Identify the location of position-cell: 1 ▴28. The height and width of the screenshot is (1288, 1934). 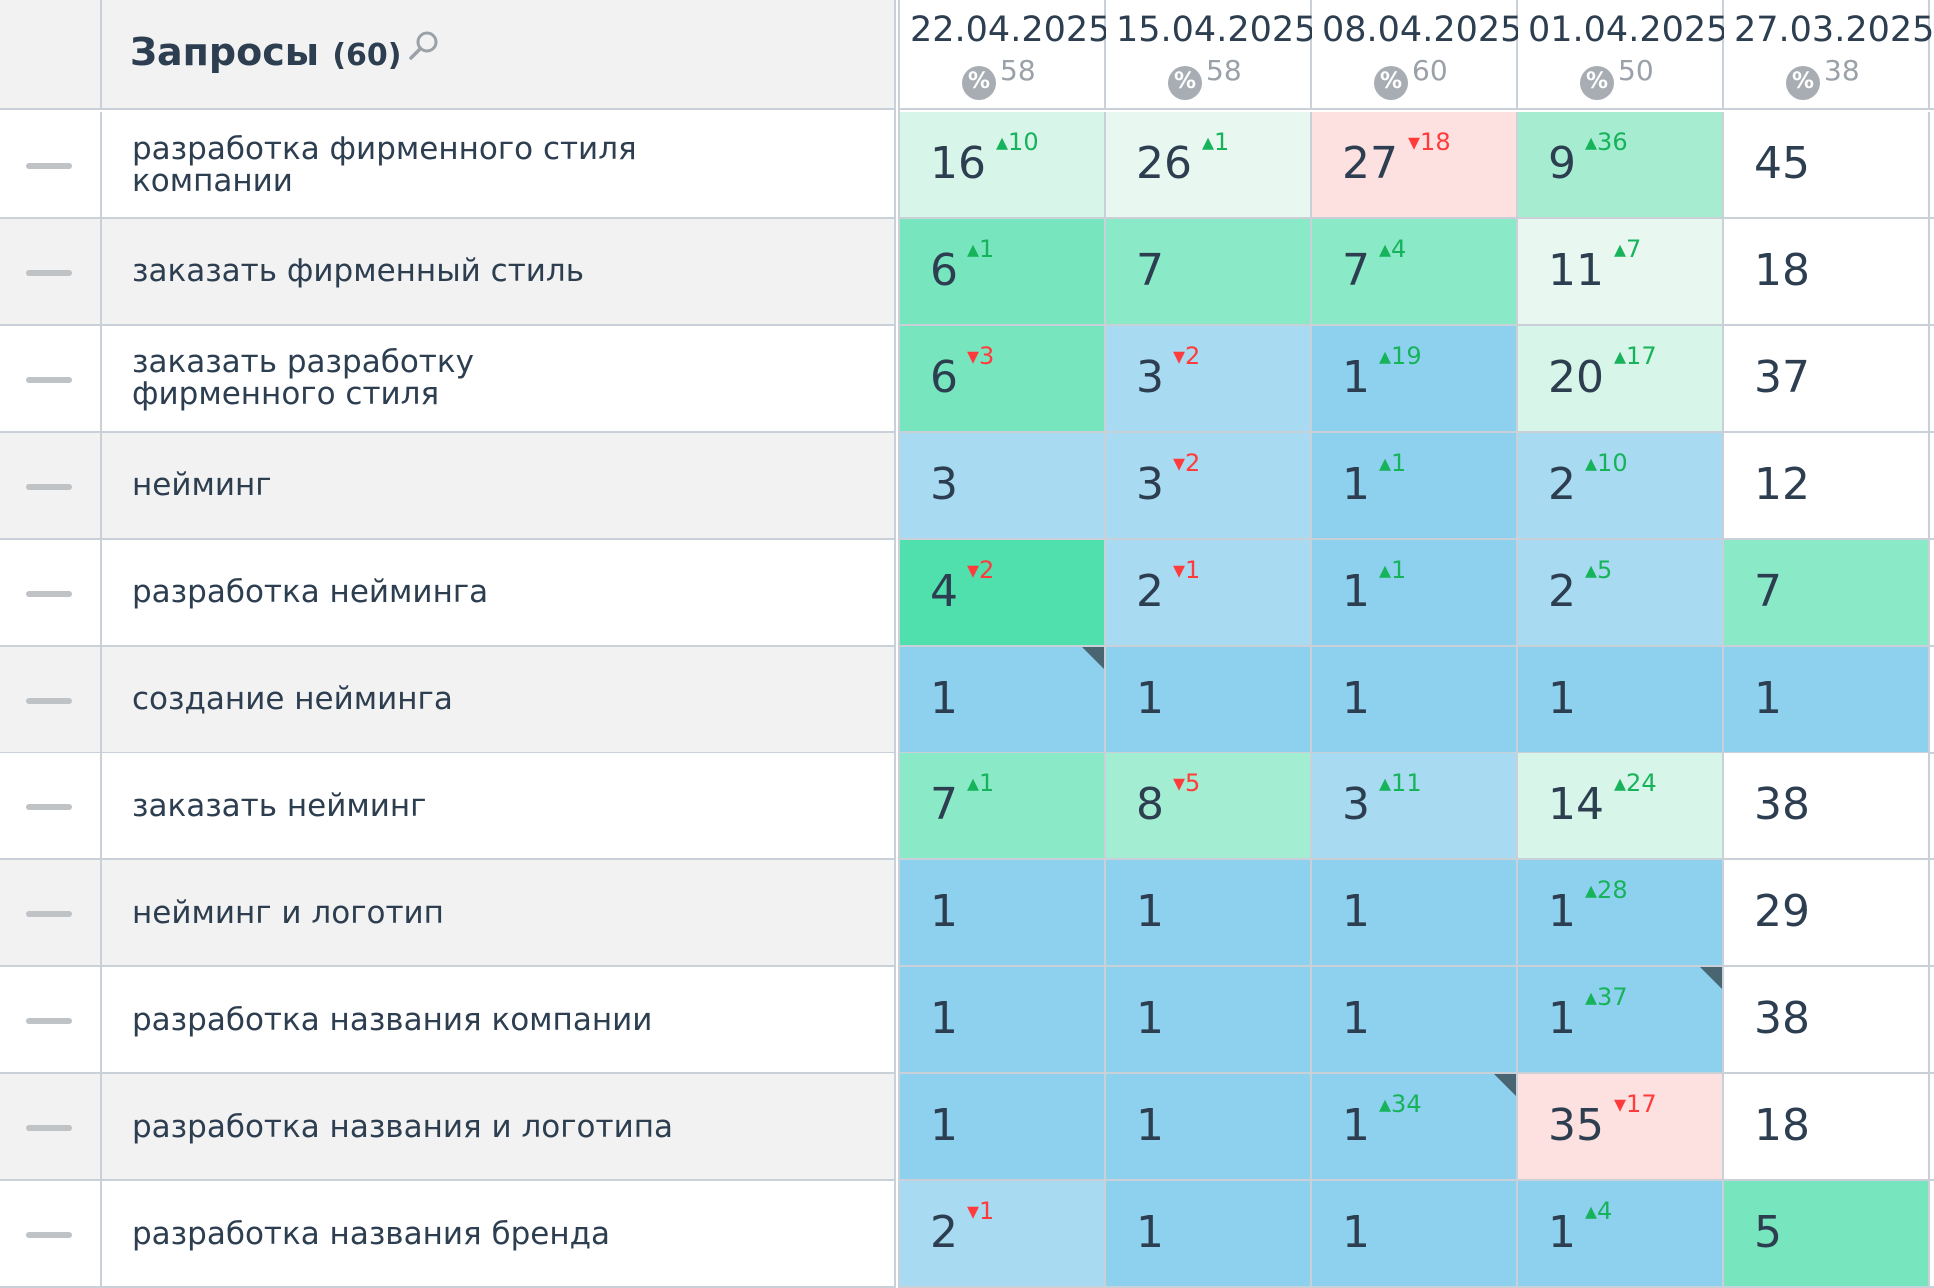
(1621, 913).